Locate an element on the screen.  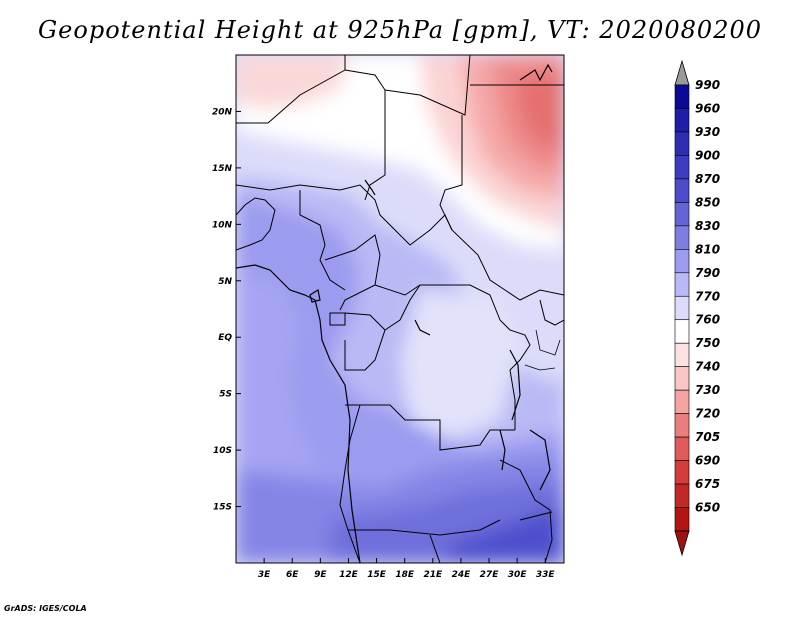
lon-tick-label: 6E is located at coordinates (292, 575).